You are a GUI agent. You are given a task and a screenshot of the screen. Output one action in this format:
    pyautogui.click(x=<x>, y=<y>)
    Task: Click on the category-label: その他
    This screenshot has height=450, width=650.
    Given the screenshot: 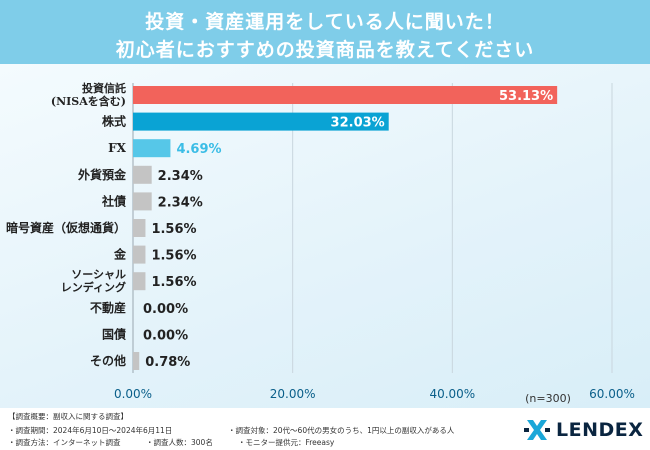 What is the action you would take?
    pyautogui.click(x=108, y=360)
    